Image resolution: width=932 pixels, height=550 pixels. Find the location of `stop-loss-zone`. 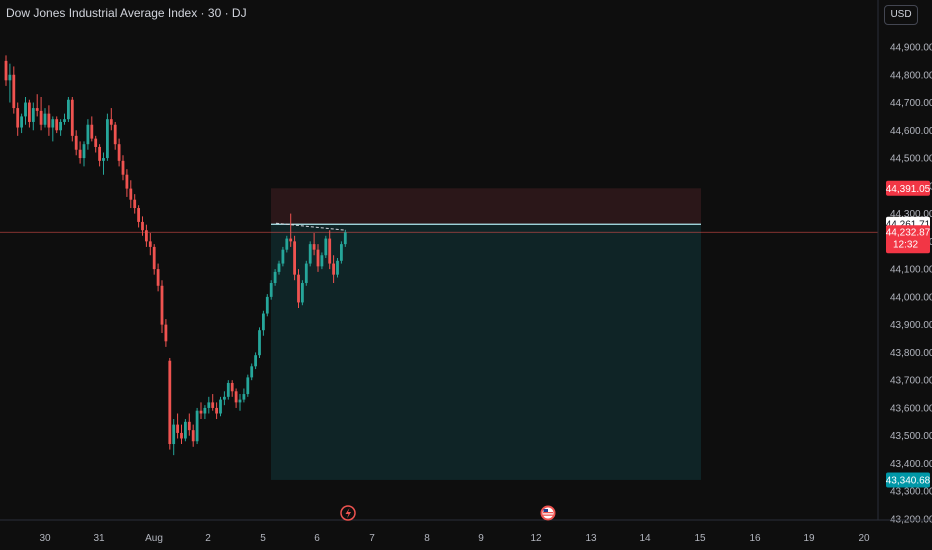

stop-loss-zone is located at coordinates (486, 206).